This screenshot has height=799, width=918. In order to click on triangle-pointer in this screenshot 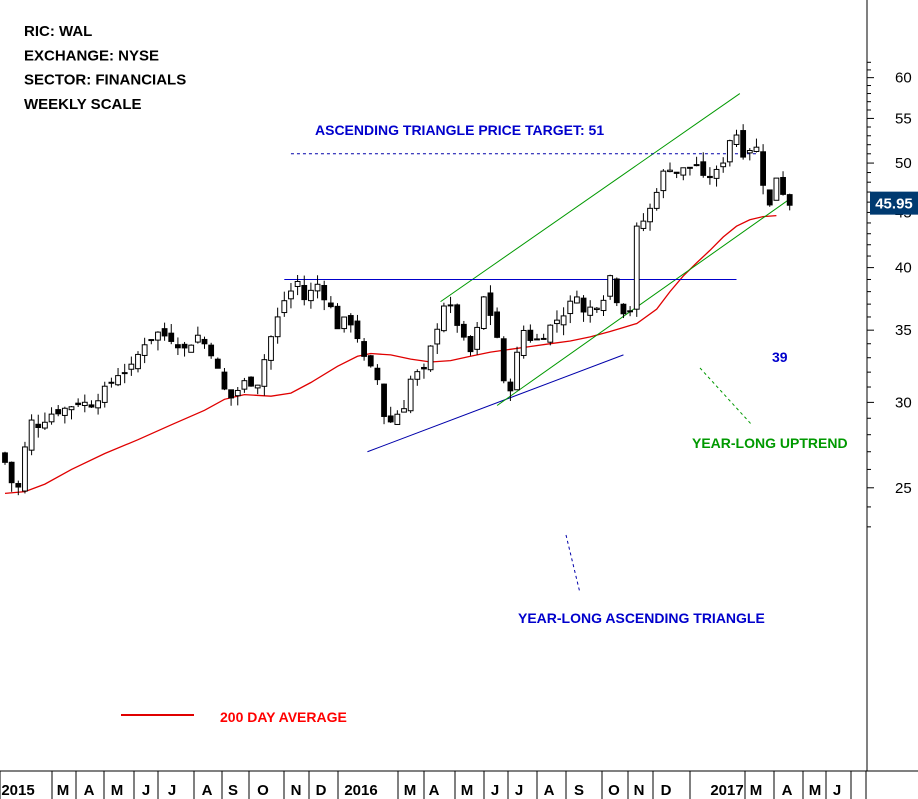, I will do `click(573, 564)`.